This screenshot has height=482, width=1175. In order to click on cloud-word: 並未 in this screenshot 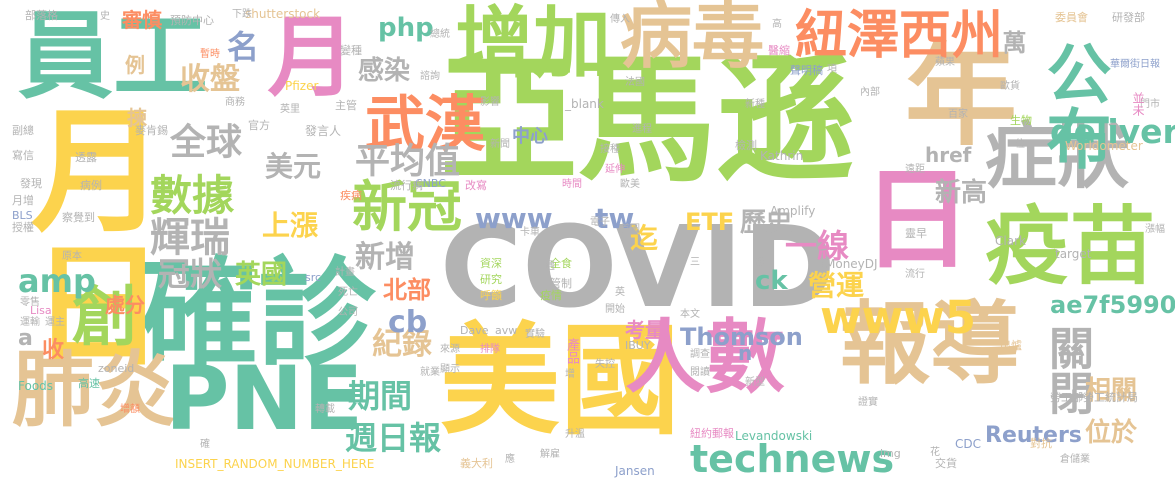, I will do `click(1138, 104)`.